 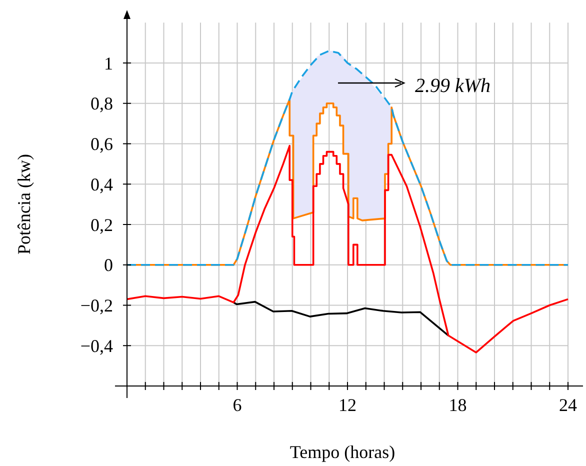 I want to click on y-axis-title: Potência (kw), so click(x=24, y=204).